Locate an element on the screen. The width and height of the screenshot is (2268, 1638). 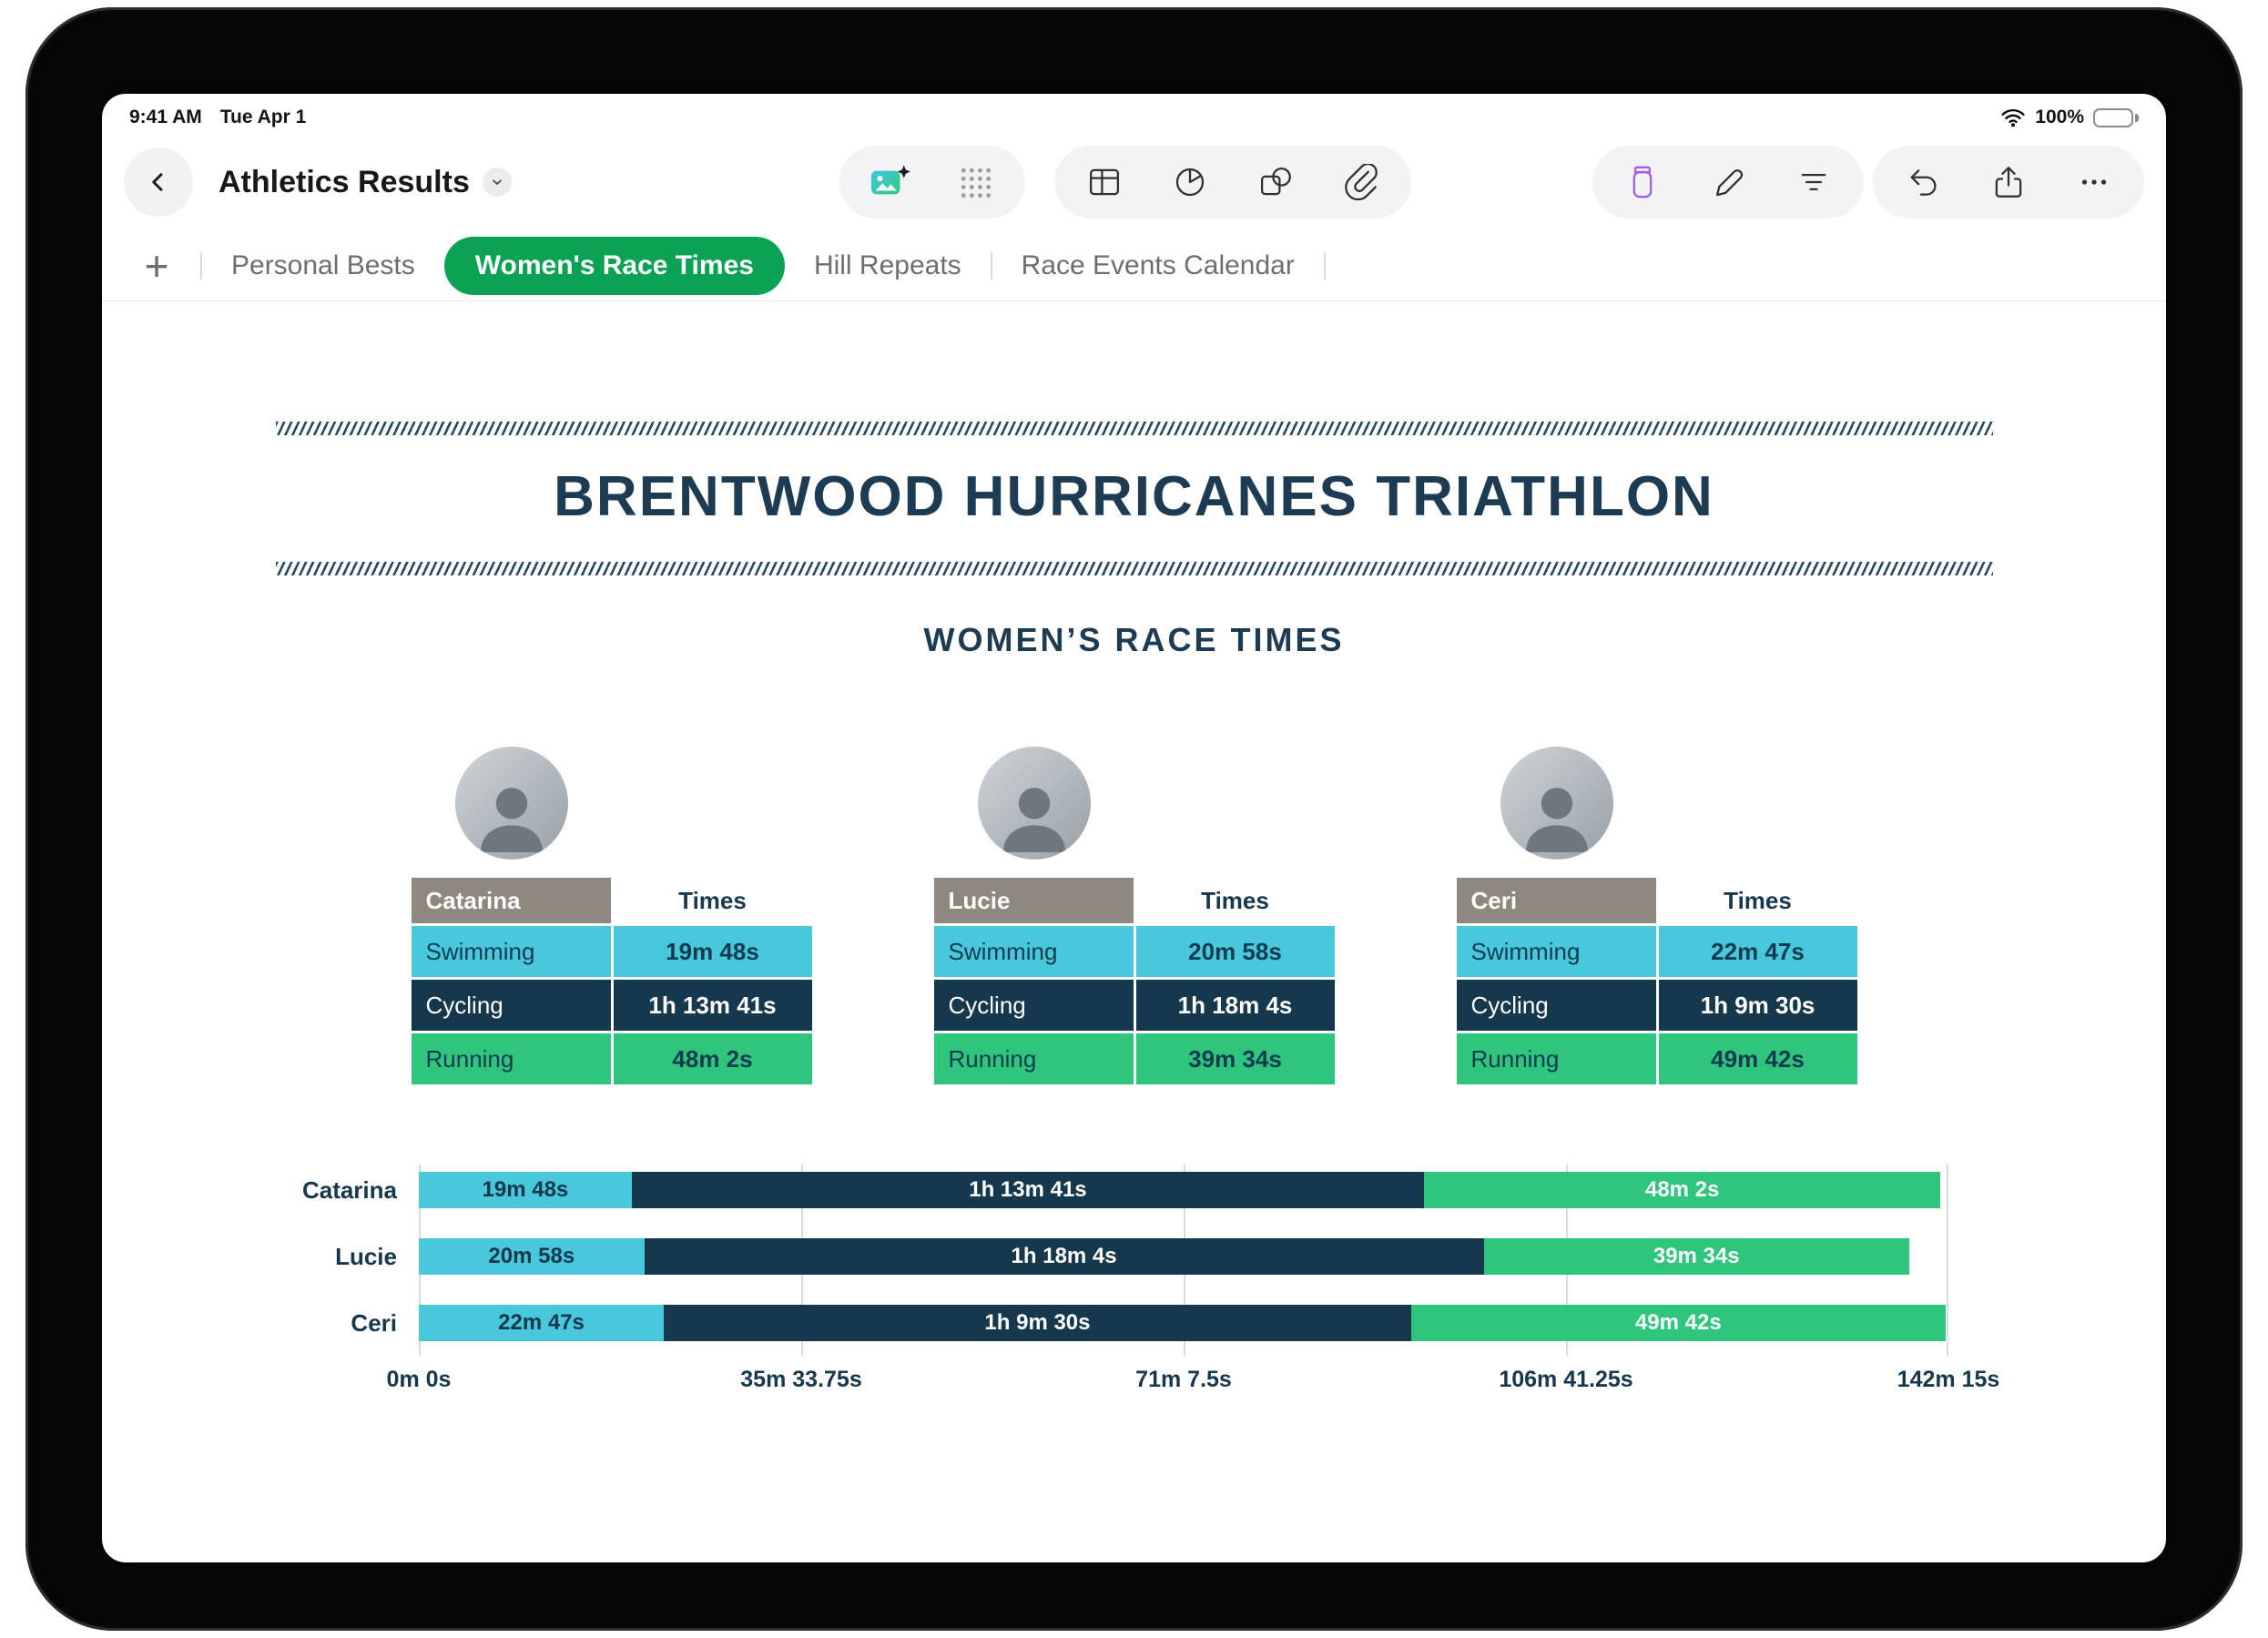
chart-row-lucie: Lucie 20m 58s 1h 18m 4s 39m 34s is located at coordinates (1141, 1257).